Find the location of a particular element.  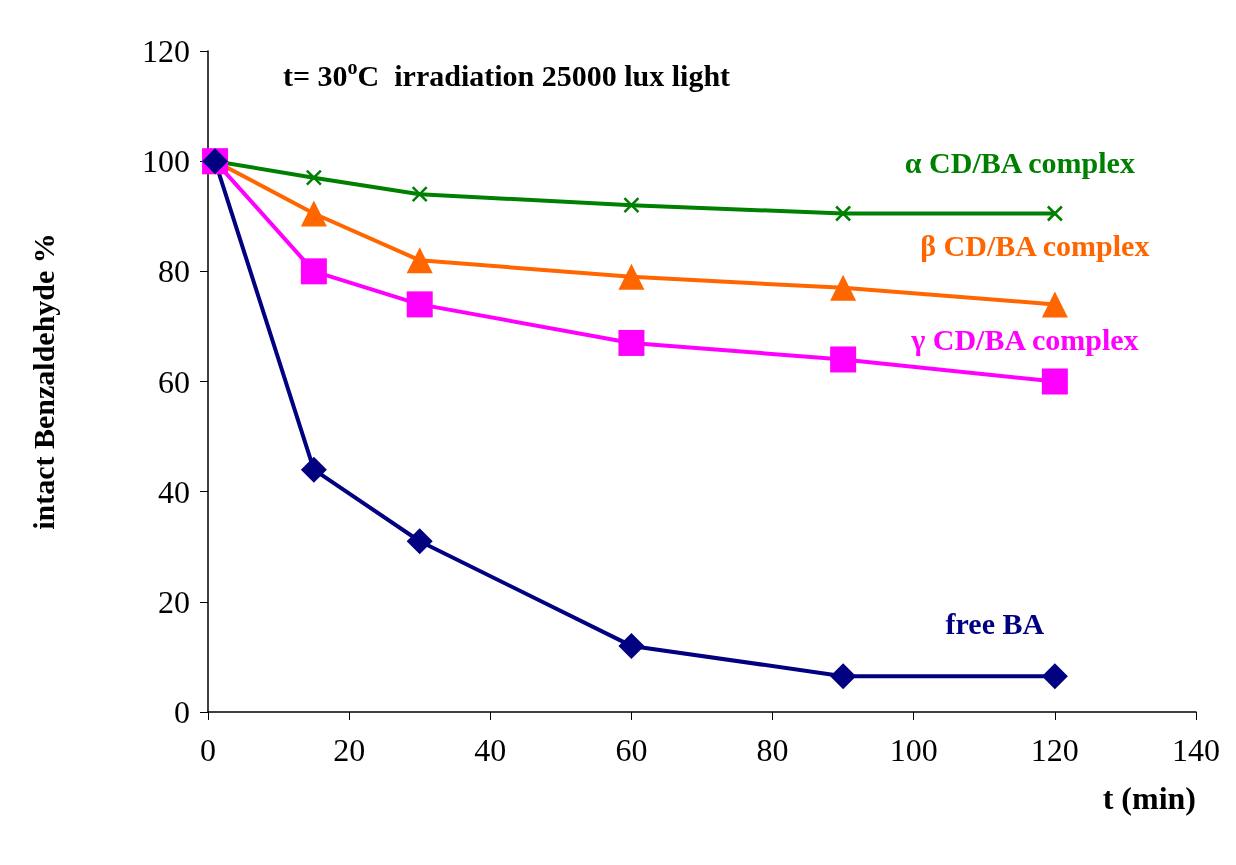

y-tick-label: 0 is located at coordinates (182, 712).